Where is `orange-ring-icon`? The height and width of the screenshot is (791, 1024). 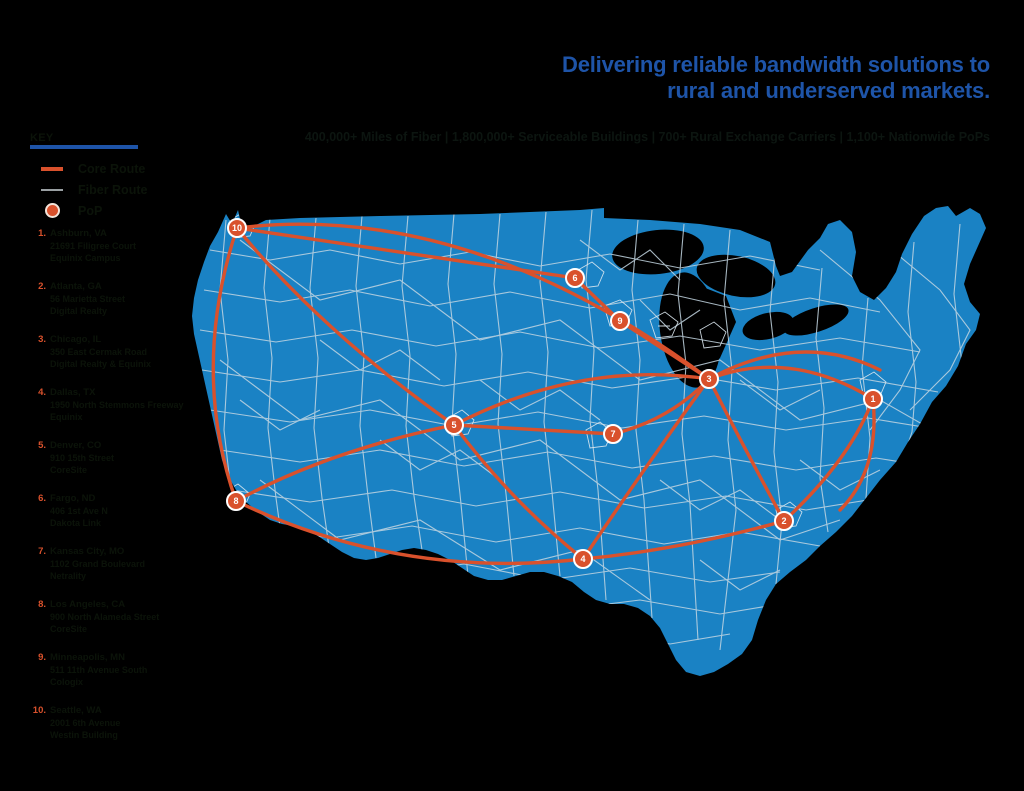 orange-ring-icon is located at coordinates (52, 210).